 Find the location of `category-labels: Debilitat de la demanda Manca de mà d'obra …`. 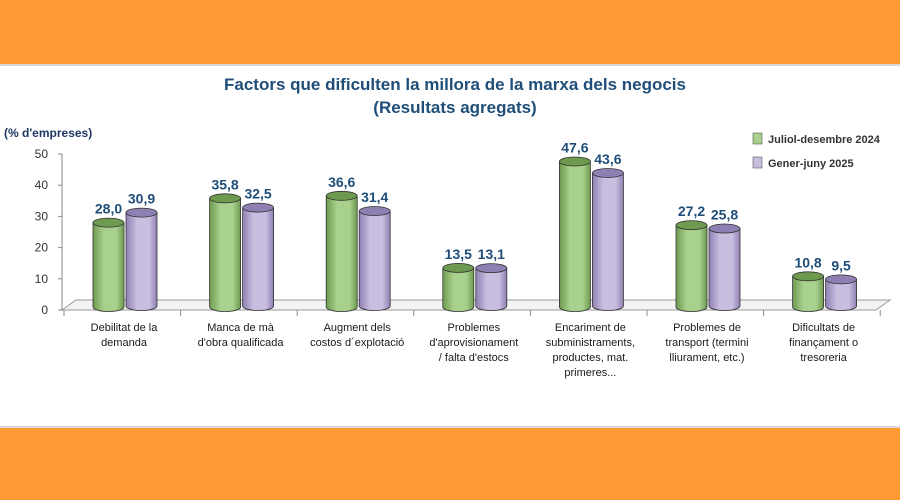

category-labels: Debilitat de la demanda Manca de mà d'obra … is located at coordinates (474, 350).